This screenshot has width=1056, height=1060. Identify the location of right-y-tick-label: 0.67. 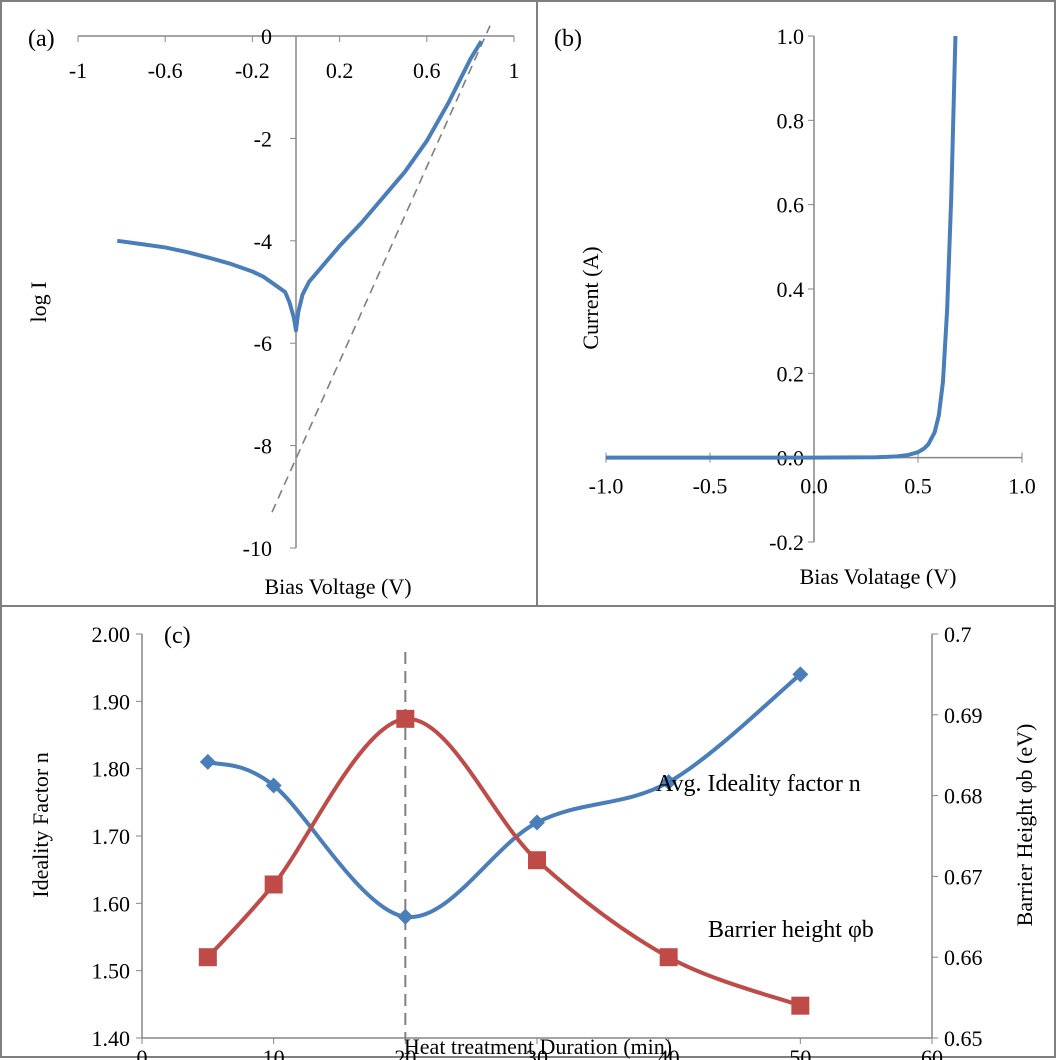
(963, 876).